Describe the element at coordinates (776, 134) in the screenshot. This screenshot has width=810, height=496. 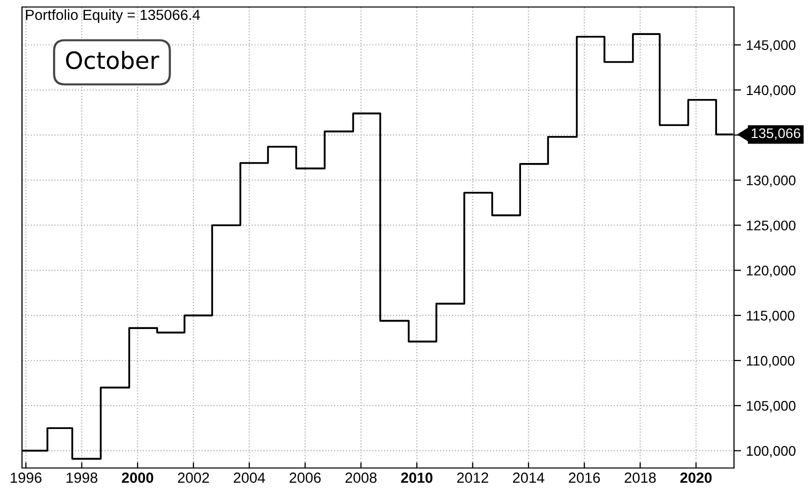
I see `annotation: 135,066` at that location.